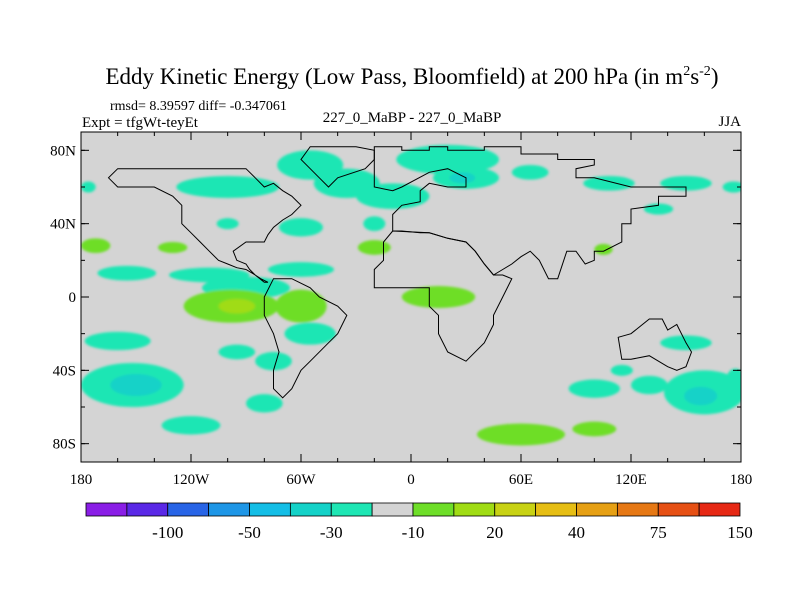 This screenshot has width=800, height=600. Describe the element at coordinates (740, 532) in the screenshot. I see `colorbar-label-7: 150` at that location.